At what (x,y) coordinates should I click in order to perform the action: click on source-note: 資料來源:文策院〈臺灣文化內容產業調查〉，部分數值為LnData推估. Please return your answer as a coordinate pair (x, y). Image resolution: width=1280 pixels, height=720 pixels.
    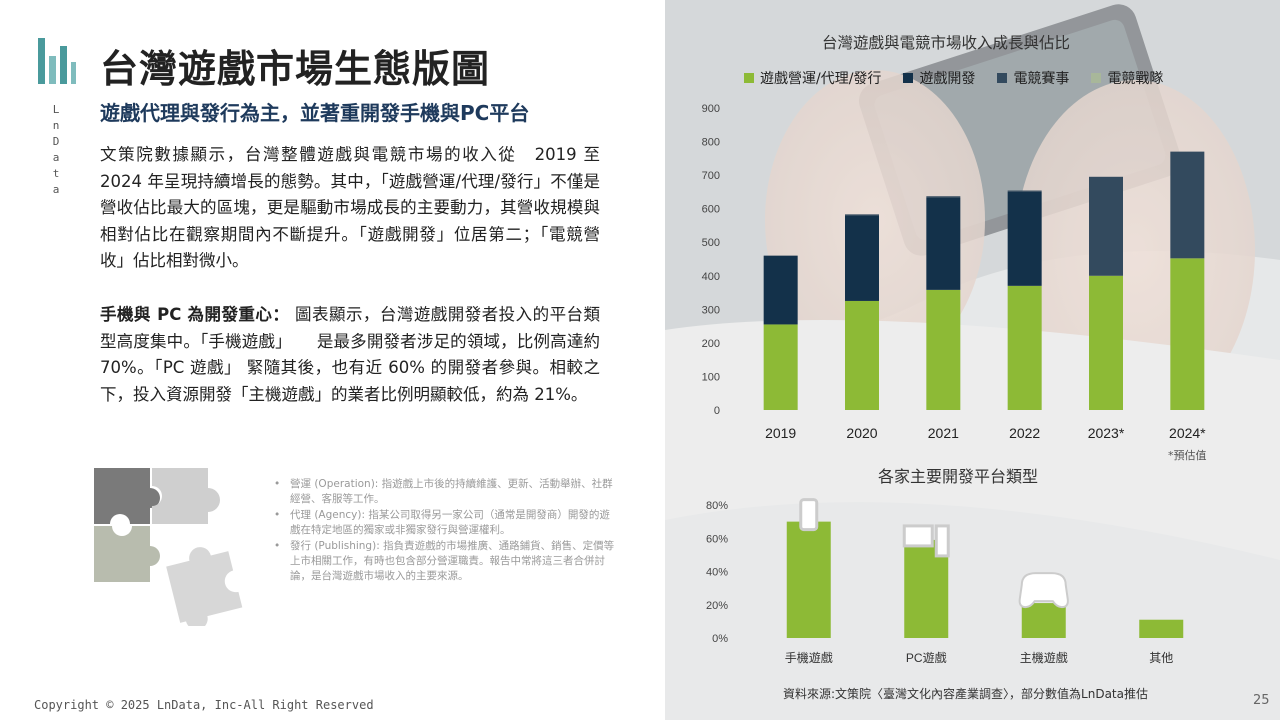
    Looking at the image, I should click on (965, 694).